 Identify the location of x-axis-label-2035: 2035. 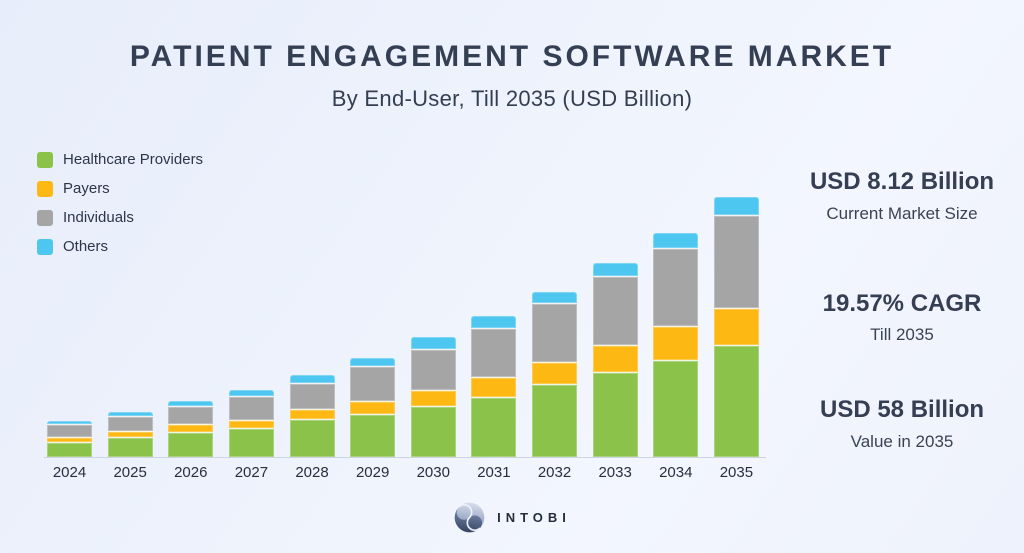
(736, 472).